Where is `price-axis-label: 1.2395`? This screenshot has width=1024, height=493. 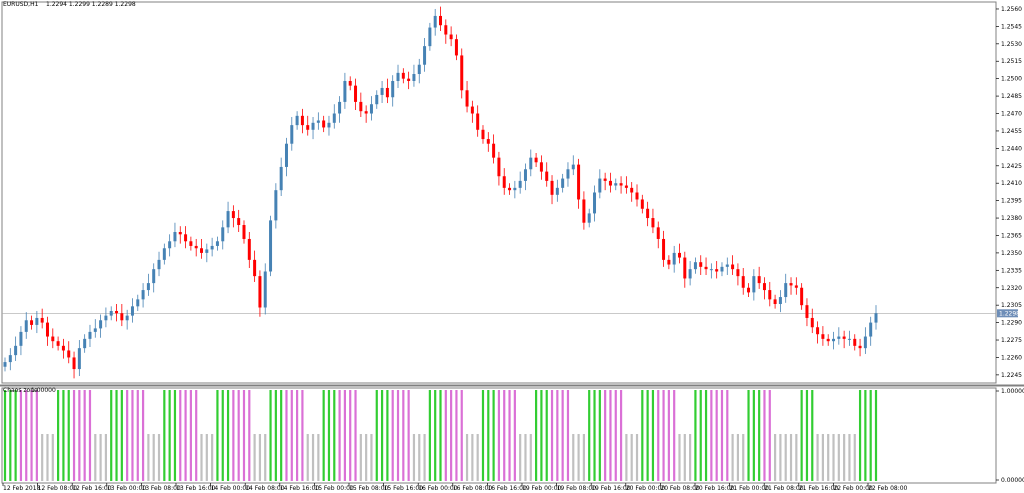 price-axis-label: 1.2395 is located at coordinates (1011, 201).